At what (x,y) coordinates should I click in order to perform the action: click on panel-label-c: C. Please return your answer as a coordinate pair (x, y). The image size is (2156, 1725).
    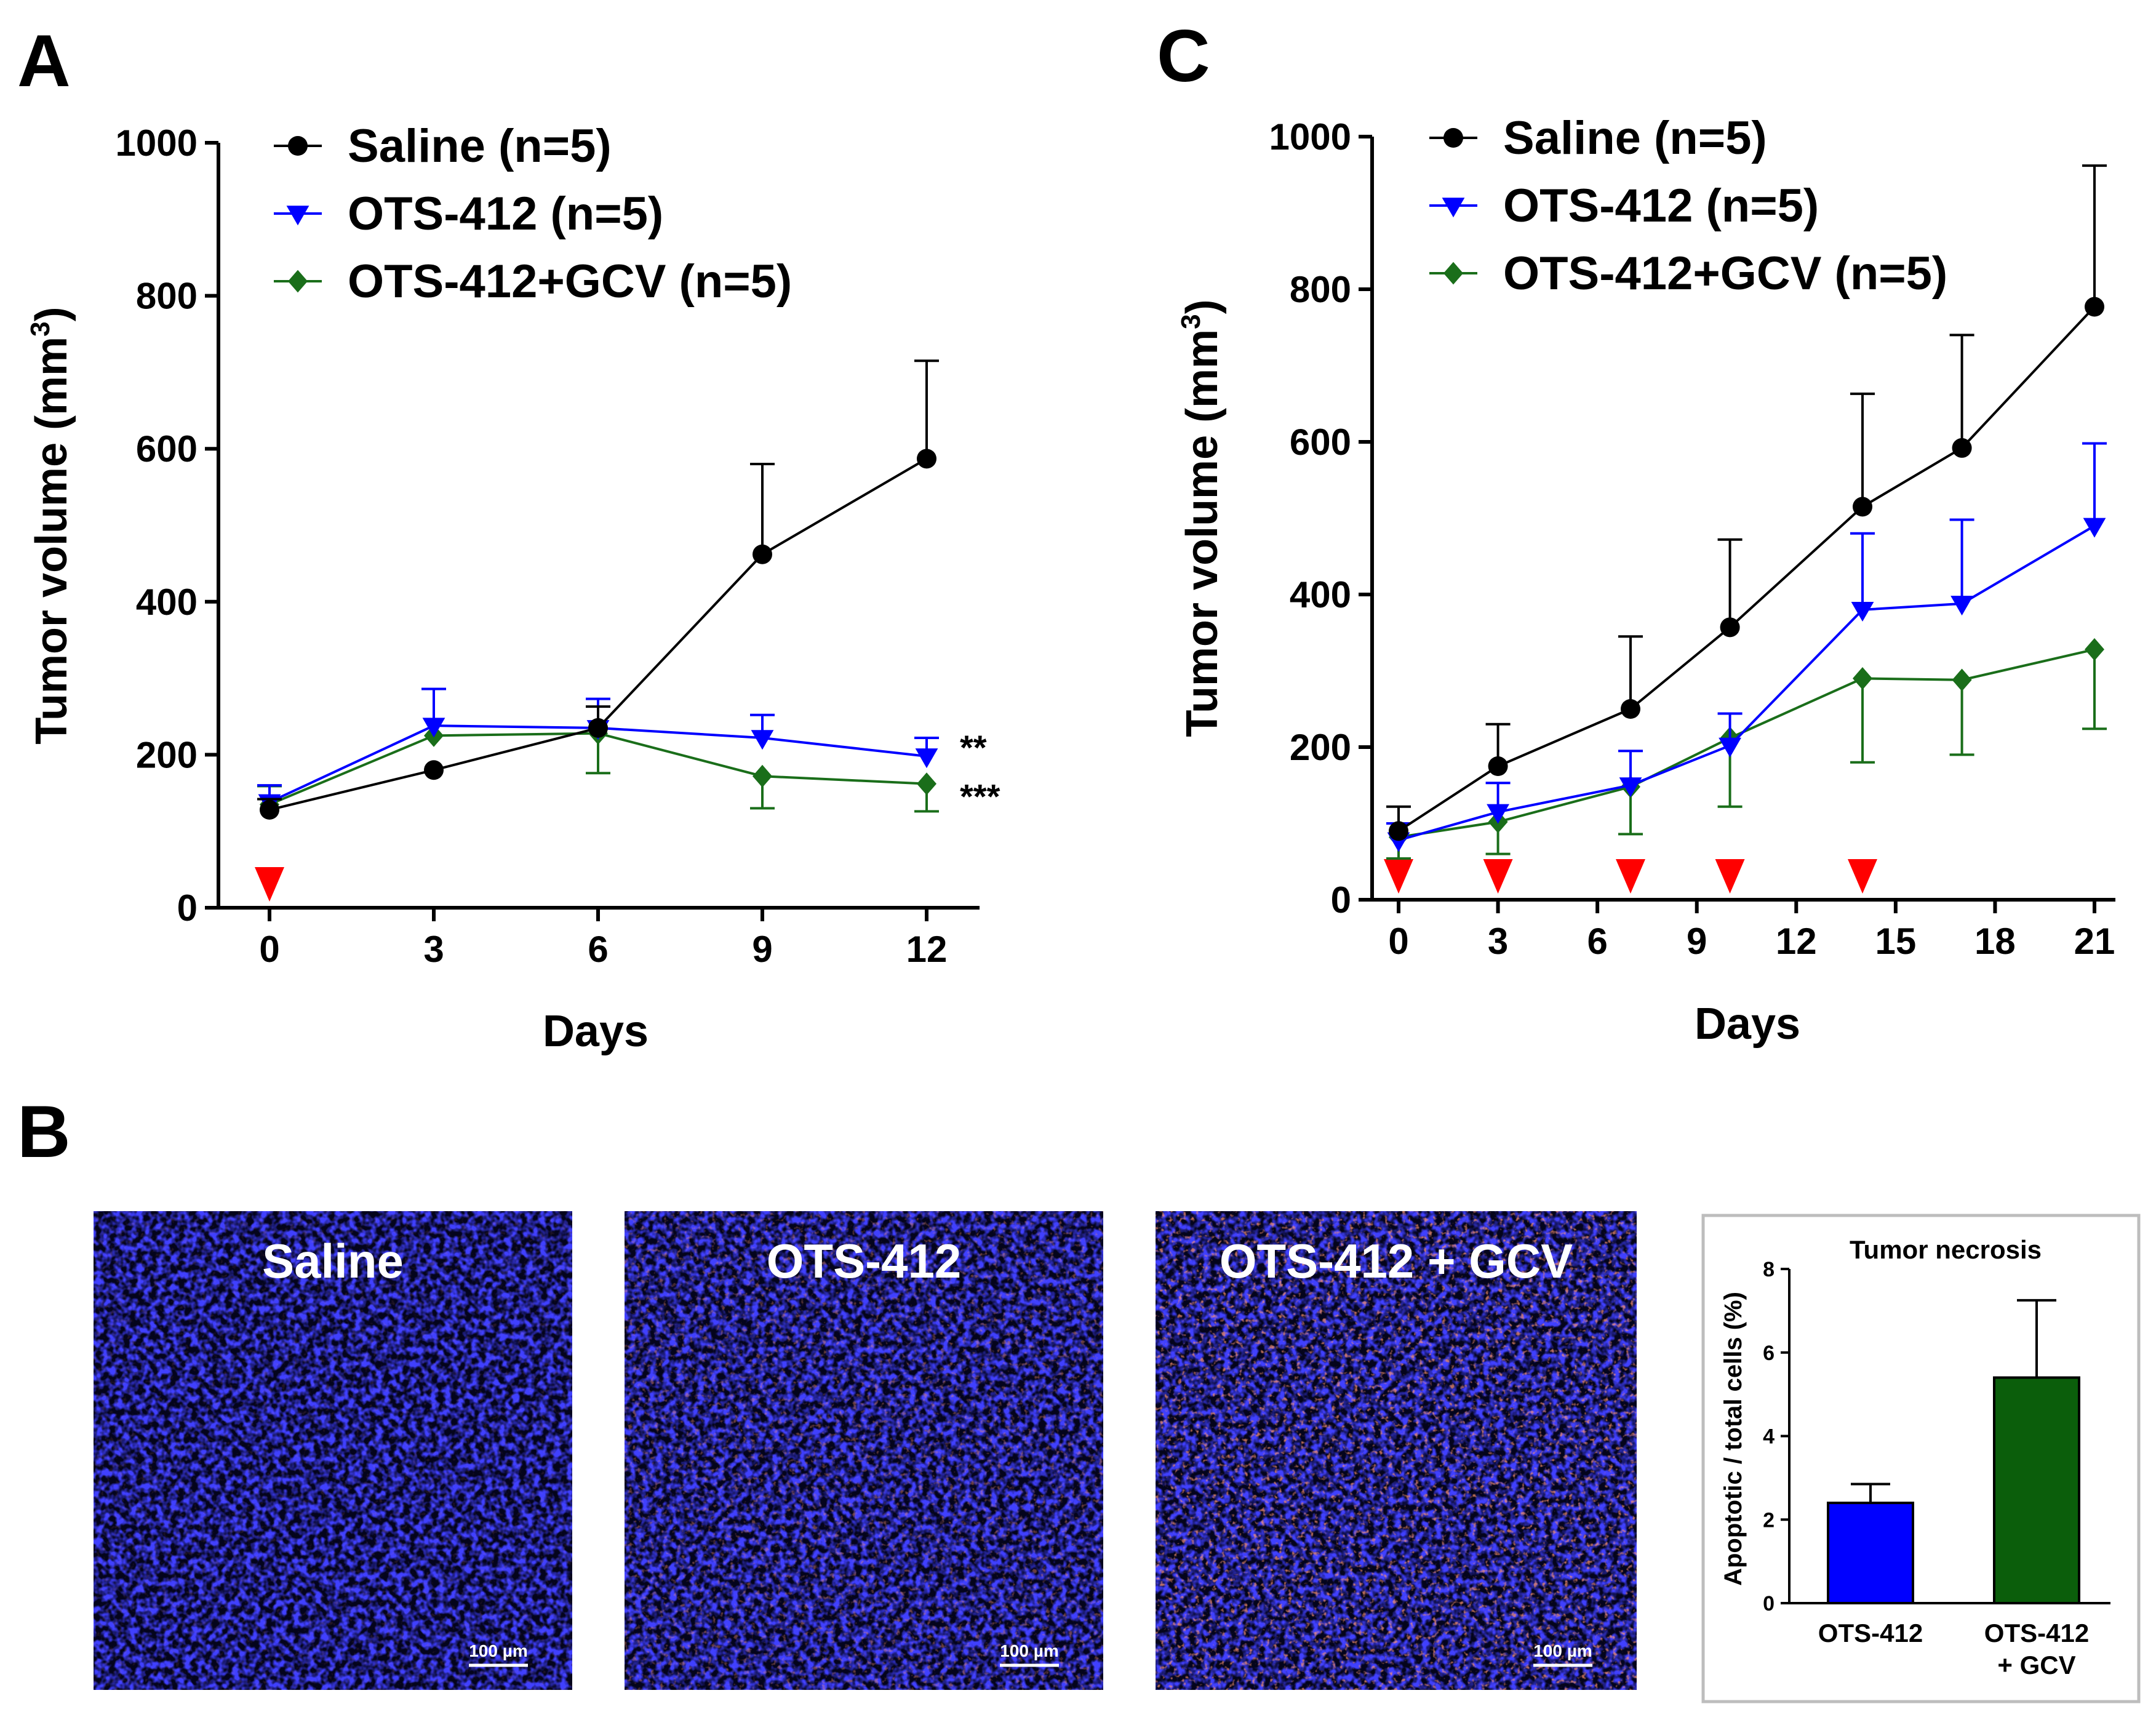
    Looking at the image, I should click on (1183, 56).